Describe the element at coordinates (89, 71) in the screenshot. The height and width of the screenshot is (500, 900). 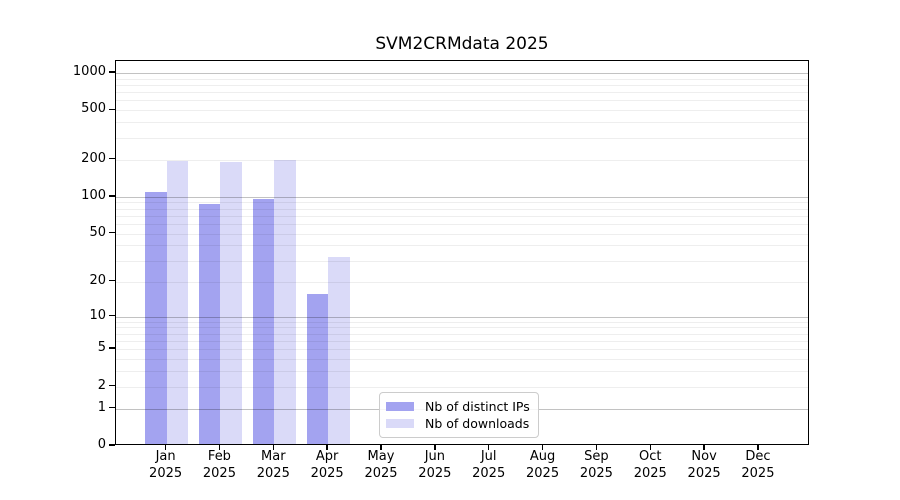
I see `y-axis-tick-label: 1000` at that location.